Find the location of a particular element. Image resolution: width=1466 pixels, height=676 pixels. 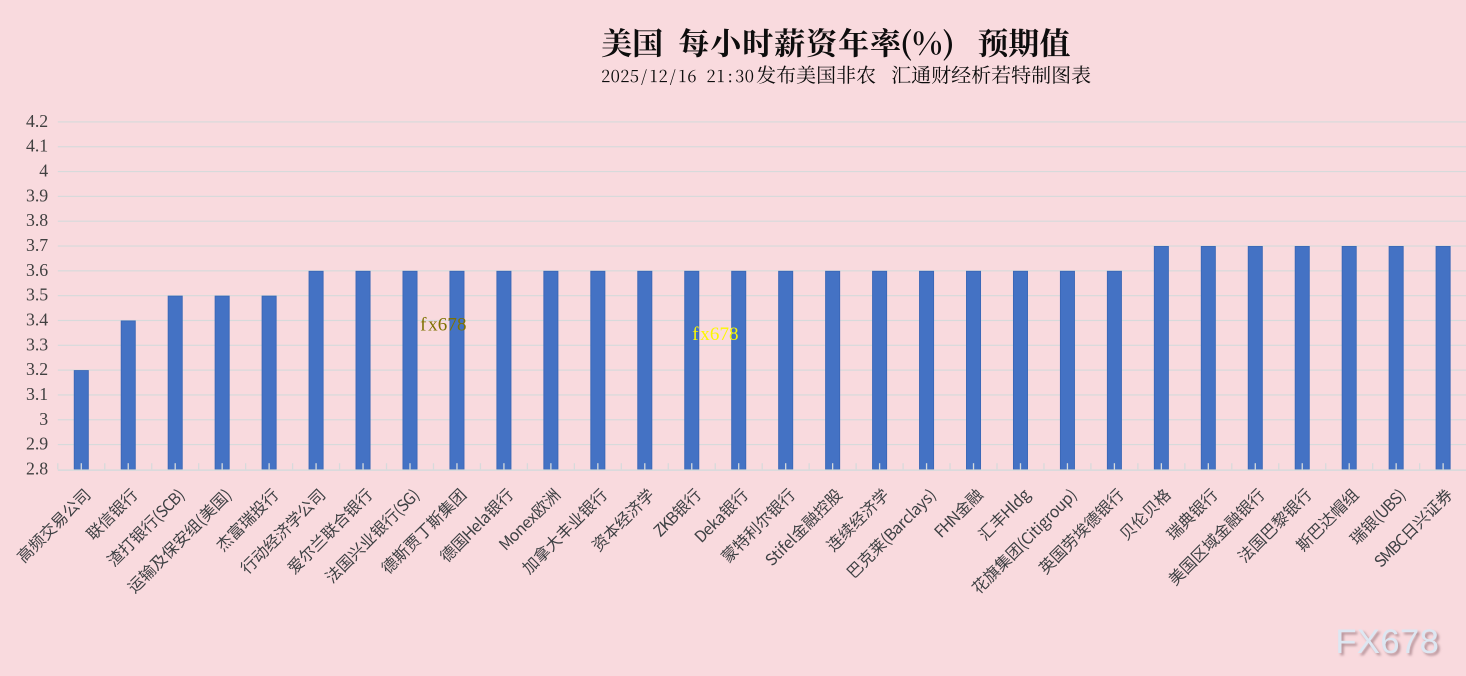

svg-text: 4.1 is located at coordinates (37, 146).